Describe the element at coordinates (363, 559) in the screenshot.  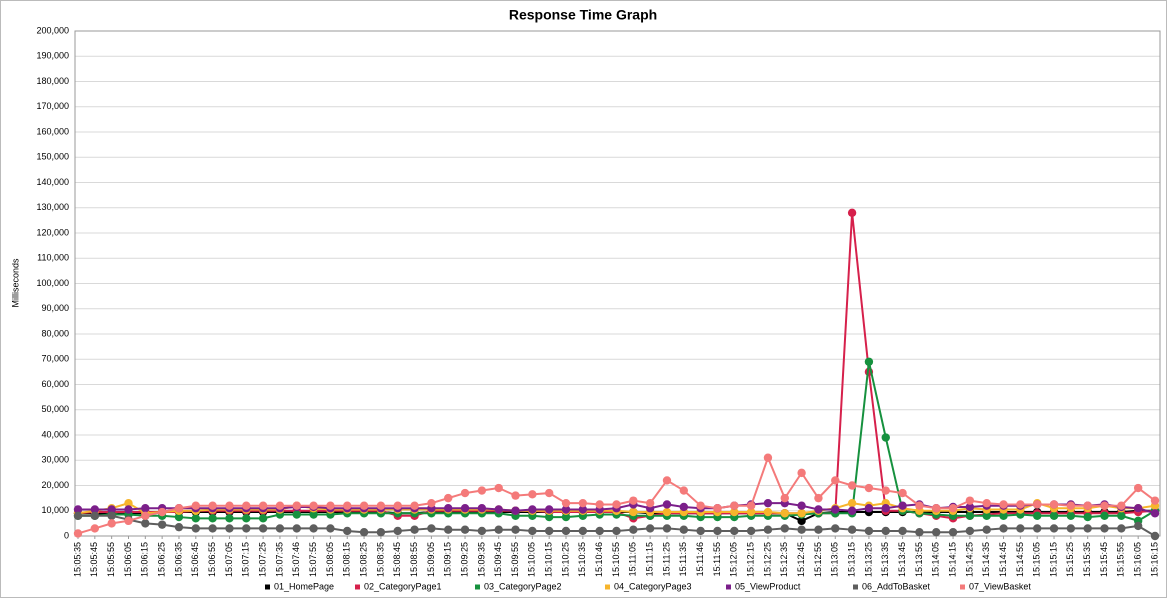
I see `x-tick-label: 15:08:25` at that location.